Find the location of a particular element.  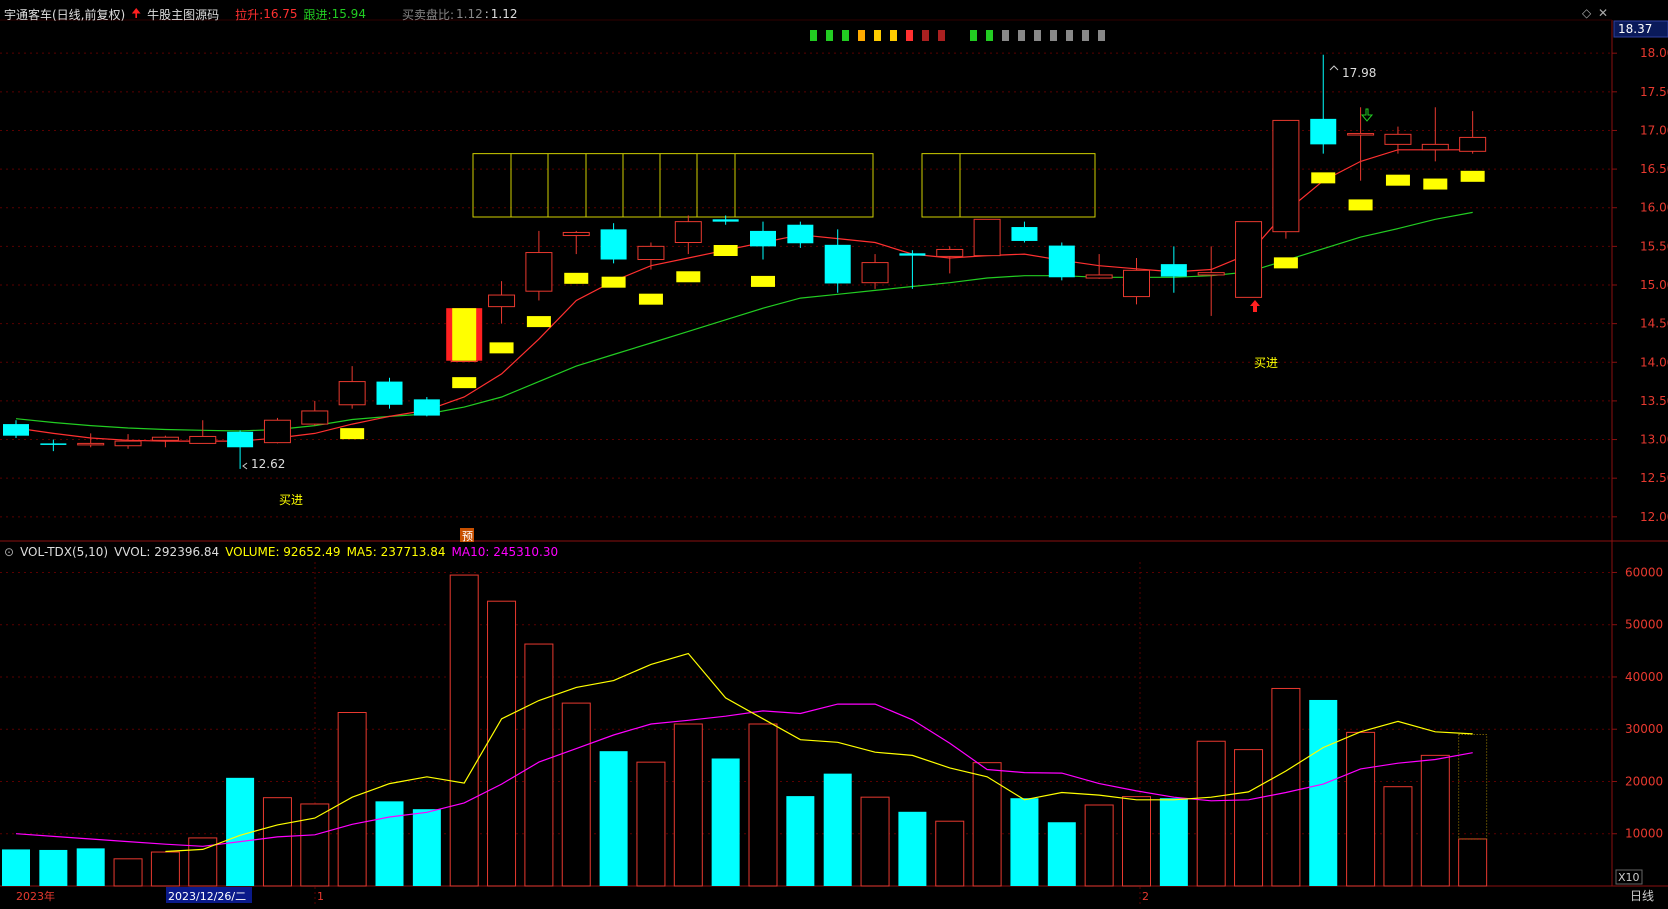

period-label: 日线 is located at coordinates (1642, 896).